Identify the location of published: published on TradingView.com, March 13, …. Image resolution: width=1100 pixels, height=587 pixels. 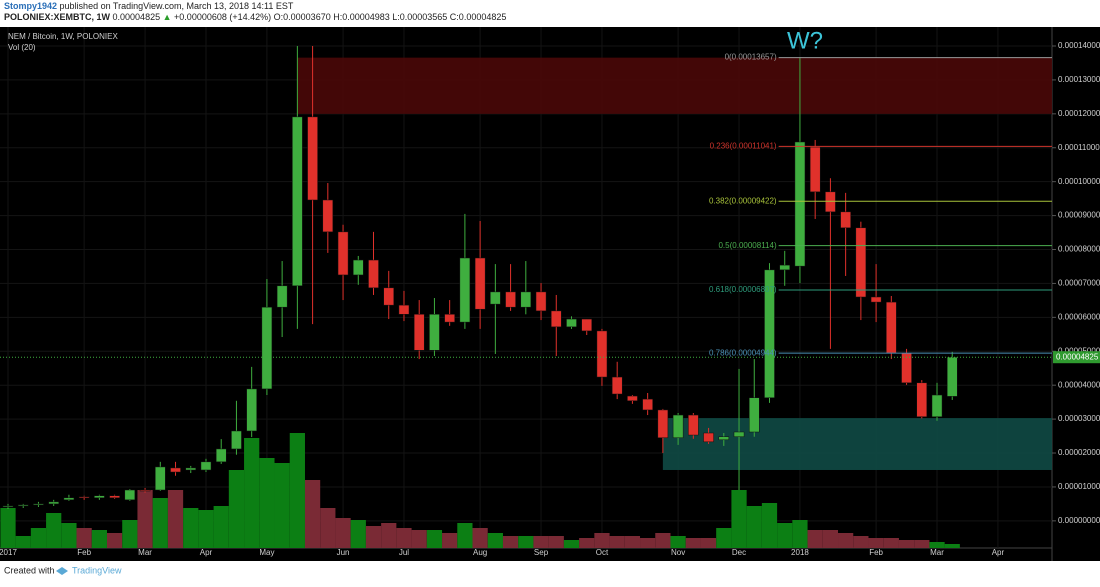
(177, 6).